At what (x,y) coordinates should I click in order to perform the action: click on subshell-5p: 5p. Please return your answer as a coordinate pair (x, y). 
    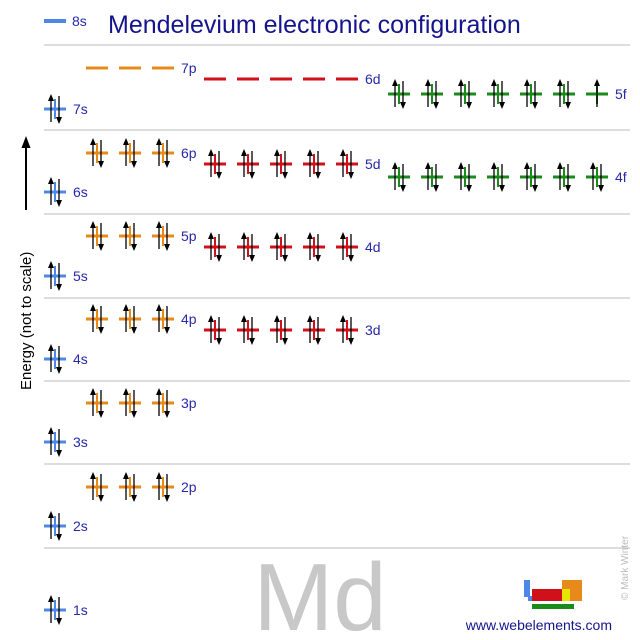
    Looking at the image, I should click on (141, 236).